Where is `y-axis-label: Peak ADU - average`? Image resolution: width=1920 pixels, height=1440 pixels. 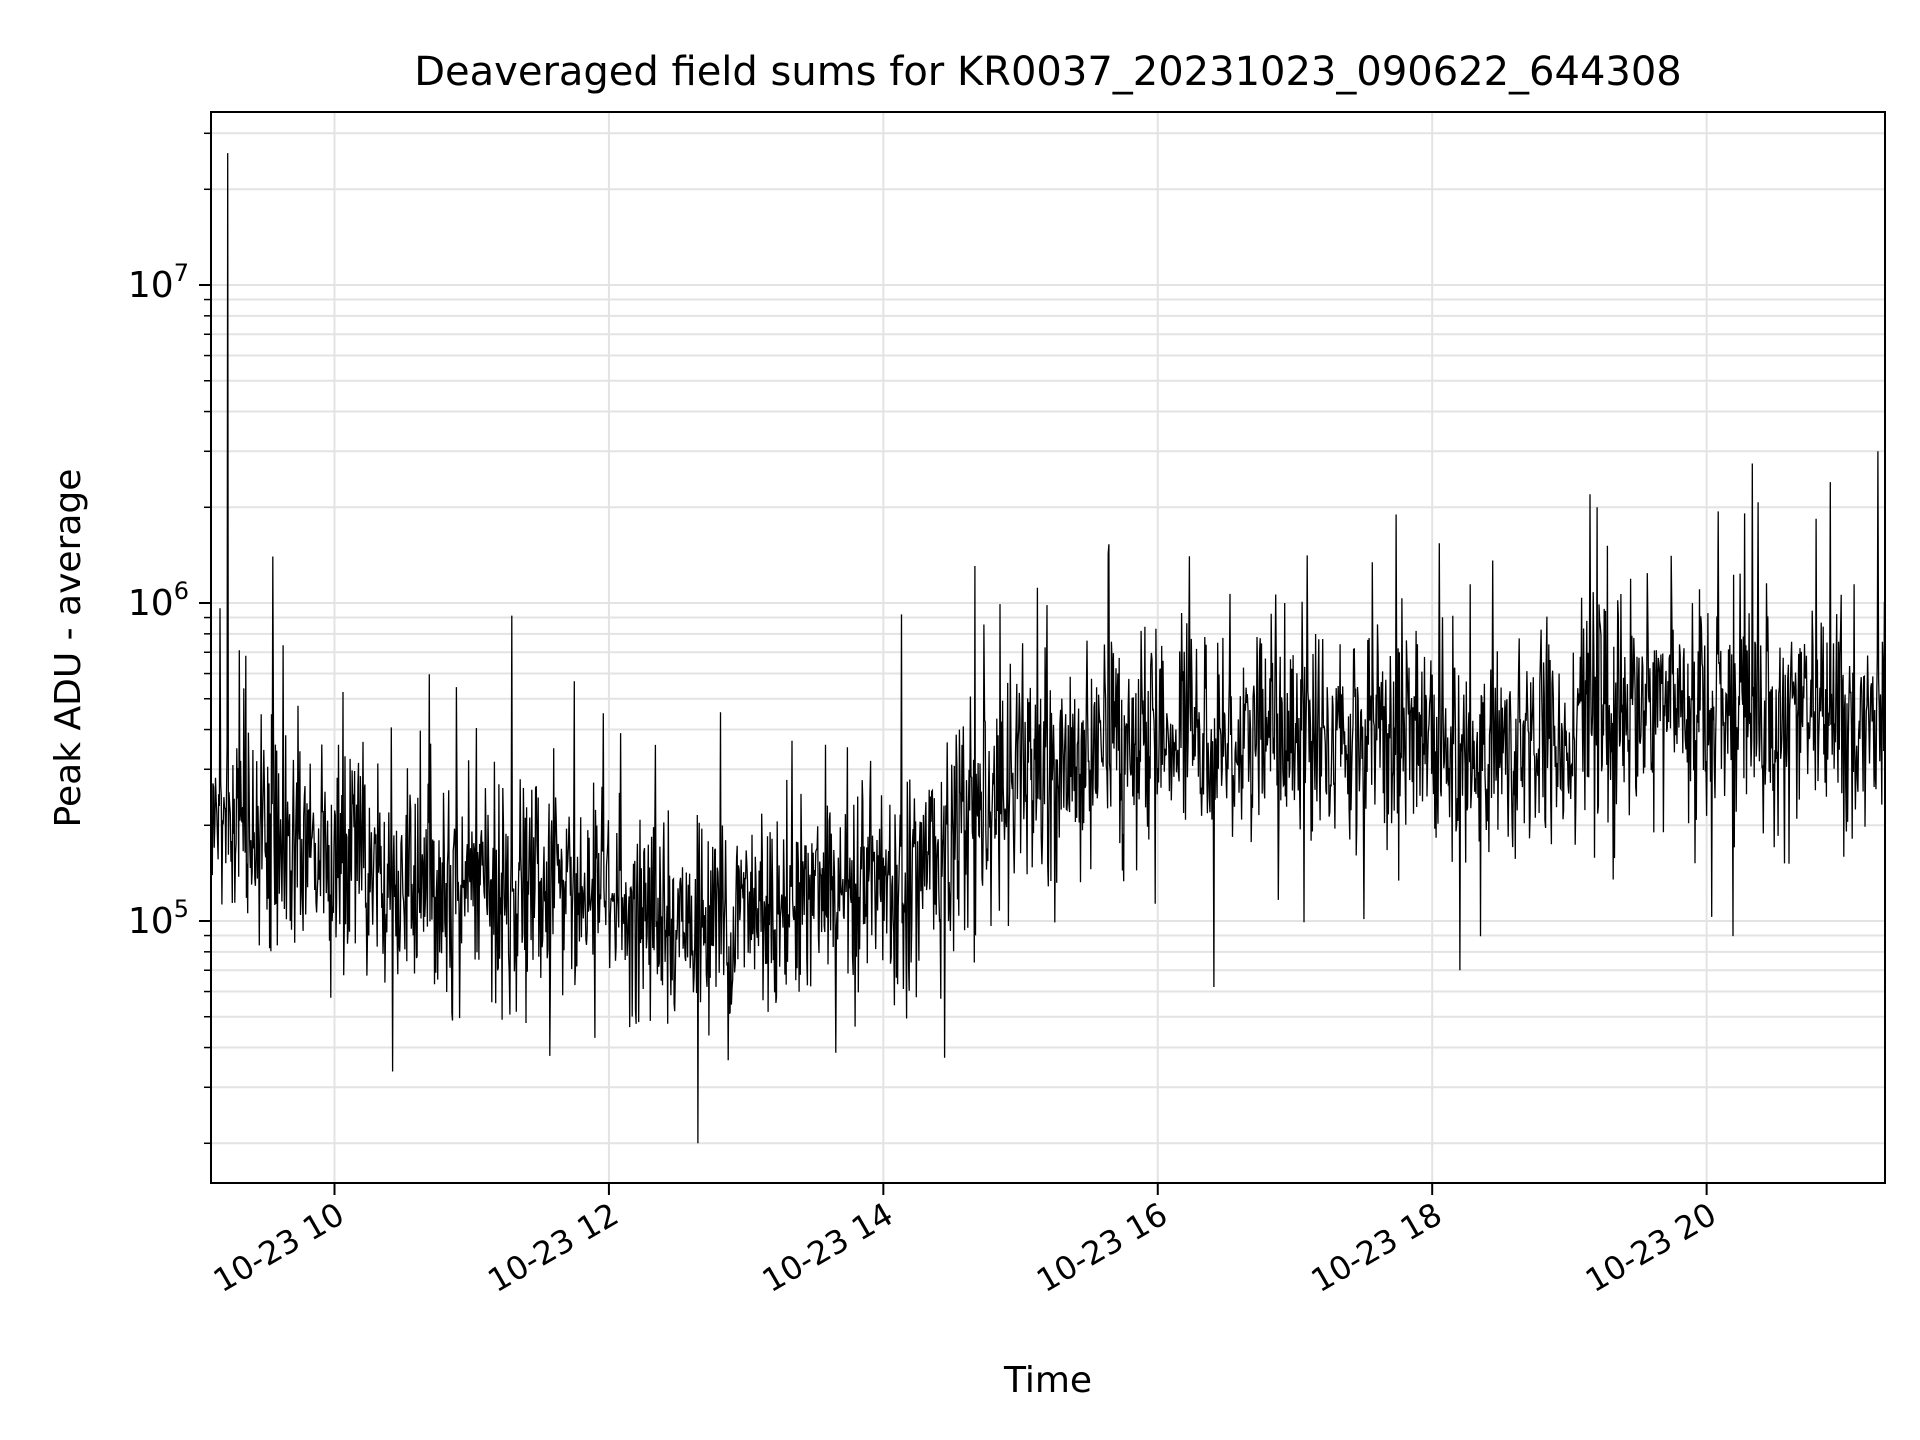 y-axis-label: Peak ADU - average is located at coordinates (68, 648).